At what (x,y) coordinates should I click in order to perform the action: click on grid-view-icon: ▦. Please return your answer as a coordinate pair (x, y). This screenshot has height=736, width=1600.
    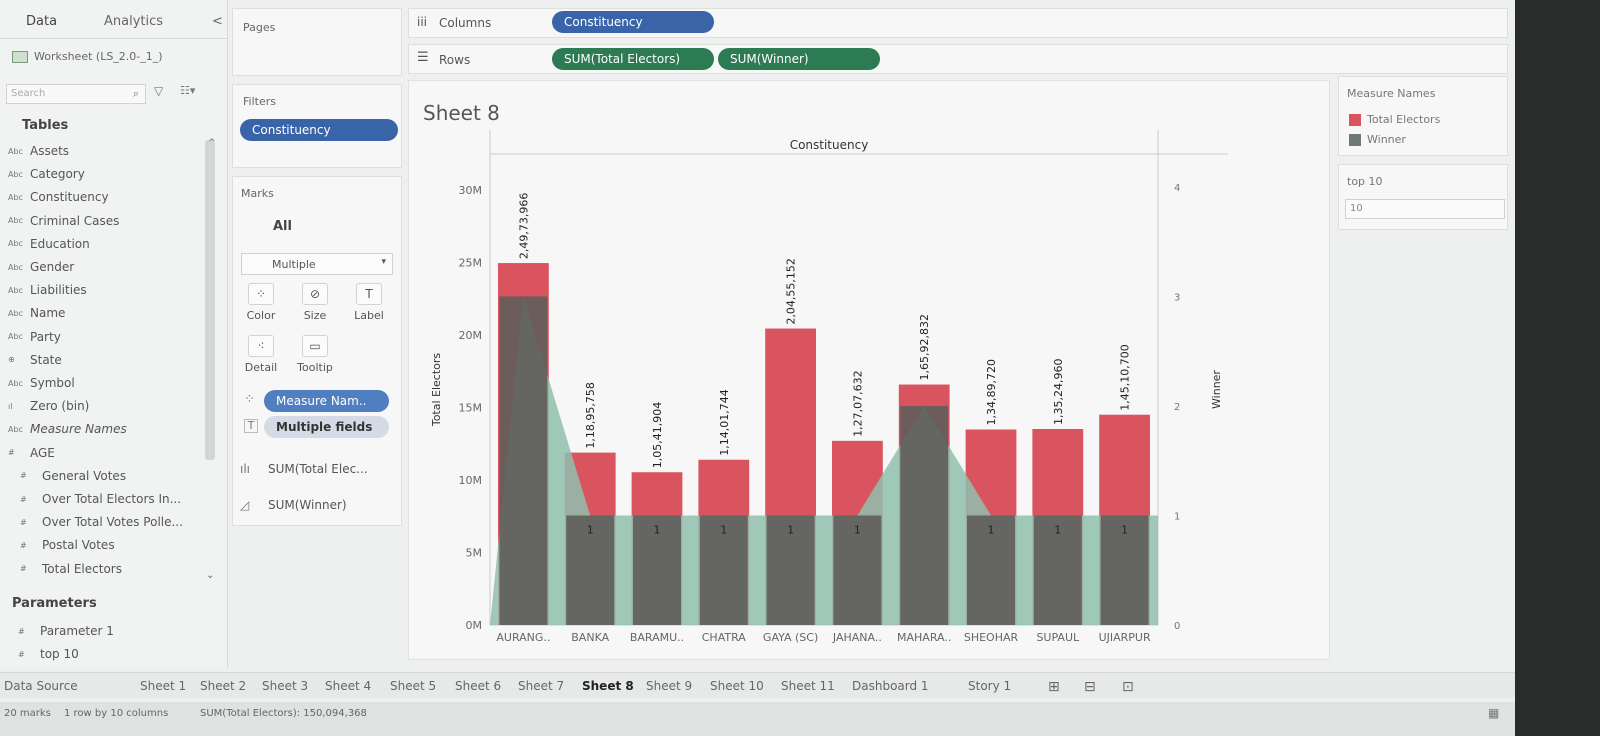
    Looking at the image, I should click on (1494, 713).